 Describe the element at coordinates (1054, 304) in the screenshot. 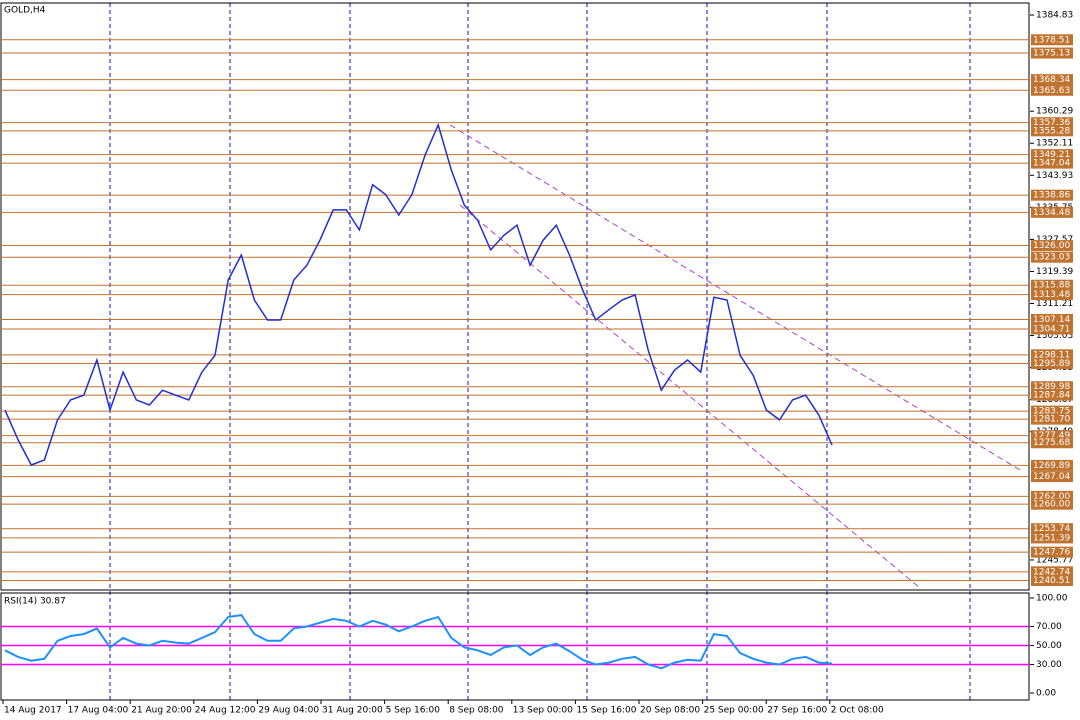

I see `y-tick-label: 1311.21` at that location.